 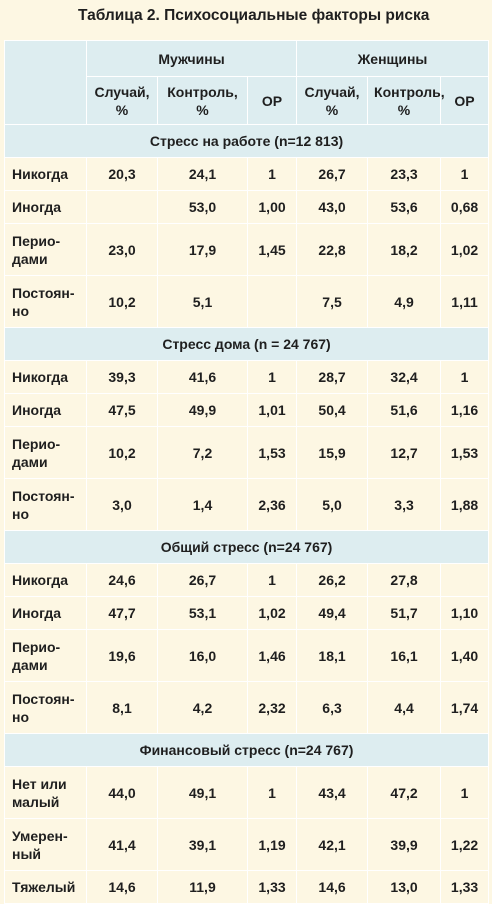 I want to click on men-cases-cell: 41,4, so click(x=122, y=844).